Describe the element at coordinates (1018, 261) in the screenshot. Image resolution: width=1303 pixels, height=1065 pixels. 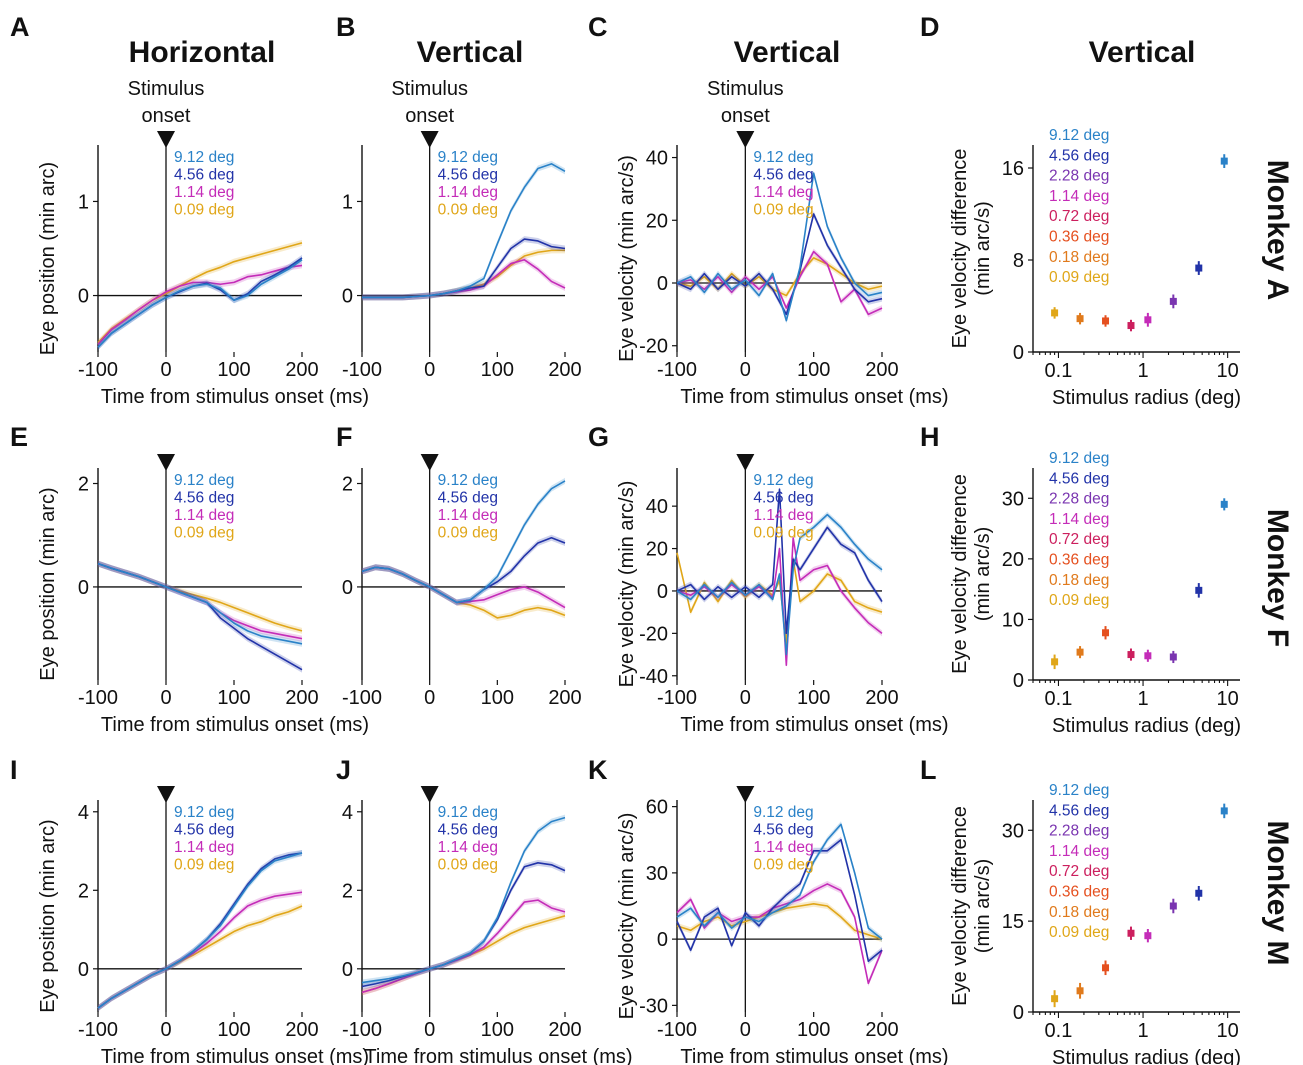
I see `y-tick-label: 8` at that location.